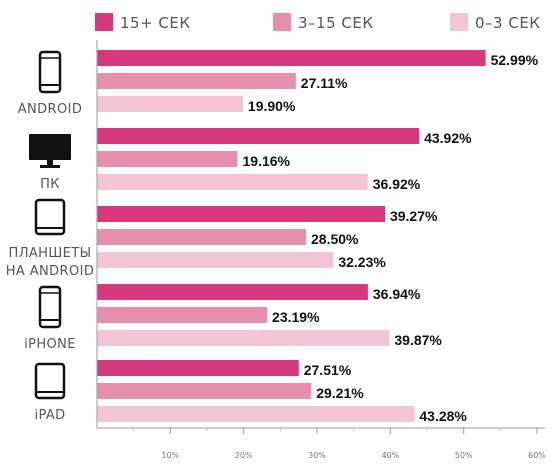  What do you see at coordinates (390, 455) in the screenshot?
I see `x-tick-label: 40%` at bounding box center [390, 455].